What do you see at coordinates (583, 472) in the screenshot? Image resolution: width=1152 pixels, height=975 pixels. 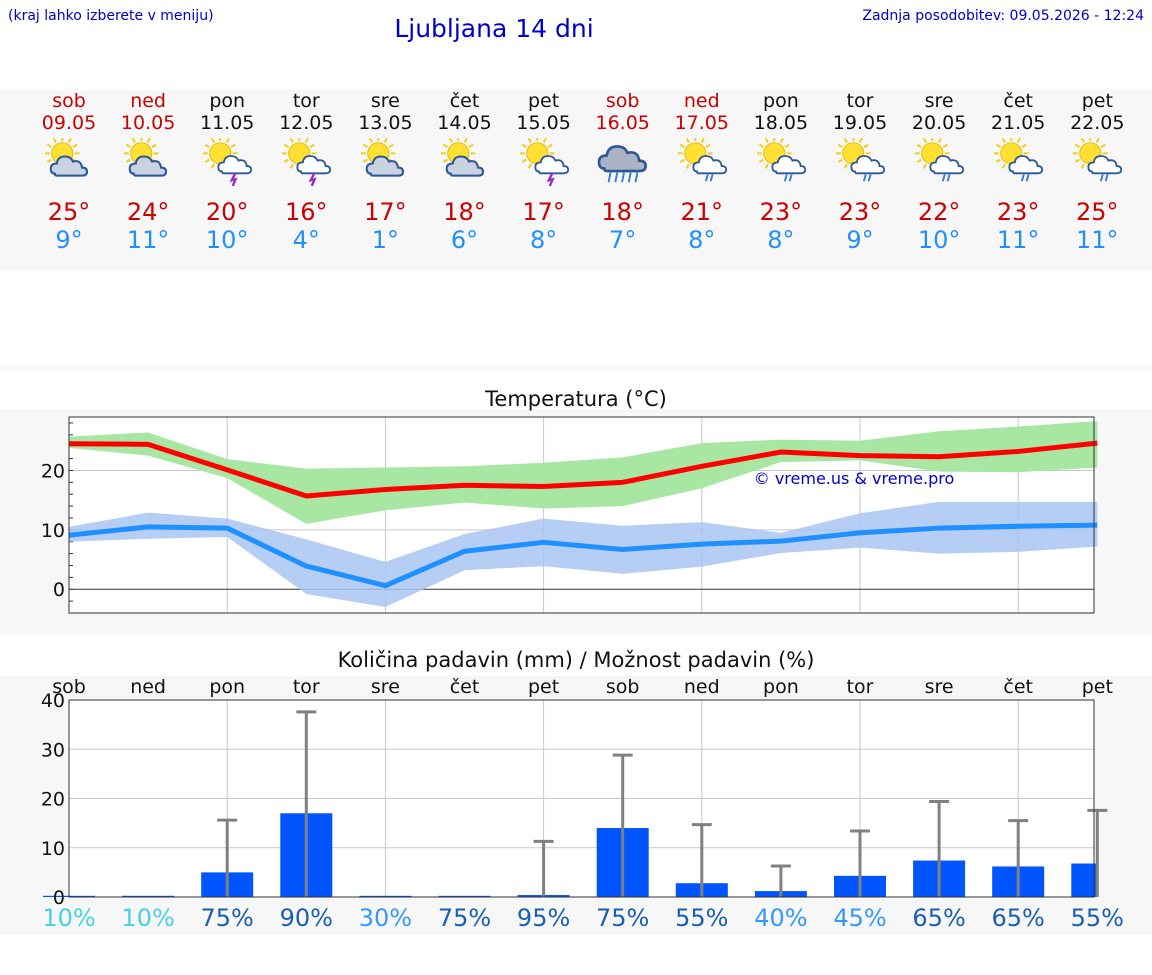 I see `max-temperature-band` at bounding box center [583, 472].